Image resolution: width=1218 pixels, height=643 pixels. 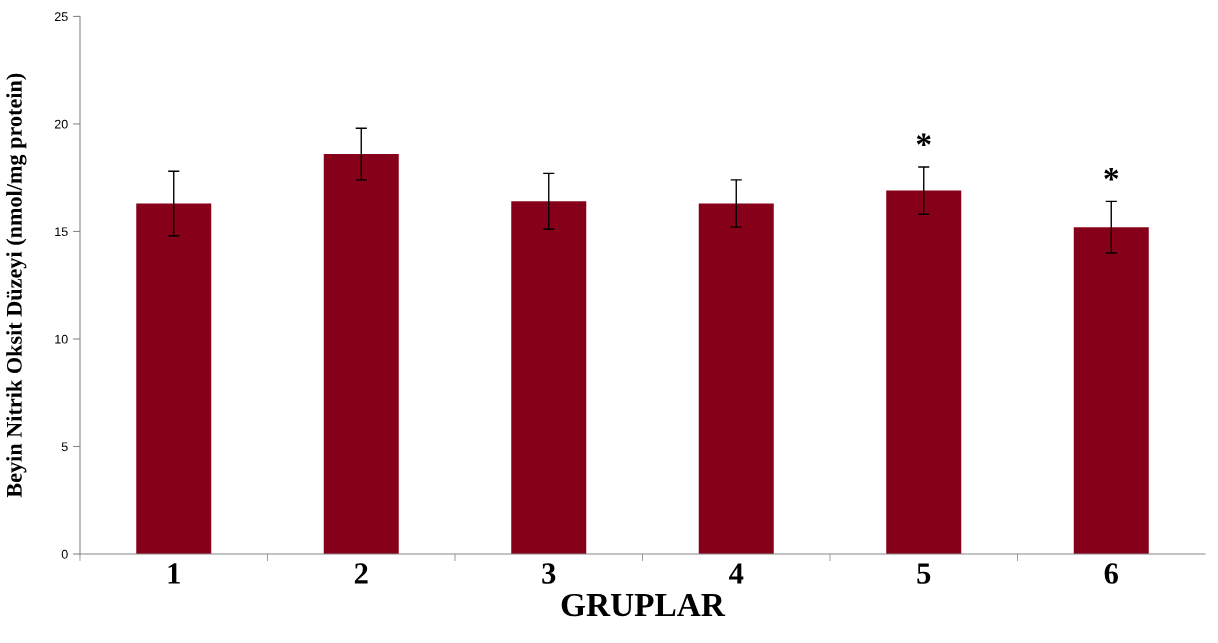 I want to click on y-tick-label: 5, so click(x=64, y=447).